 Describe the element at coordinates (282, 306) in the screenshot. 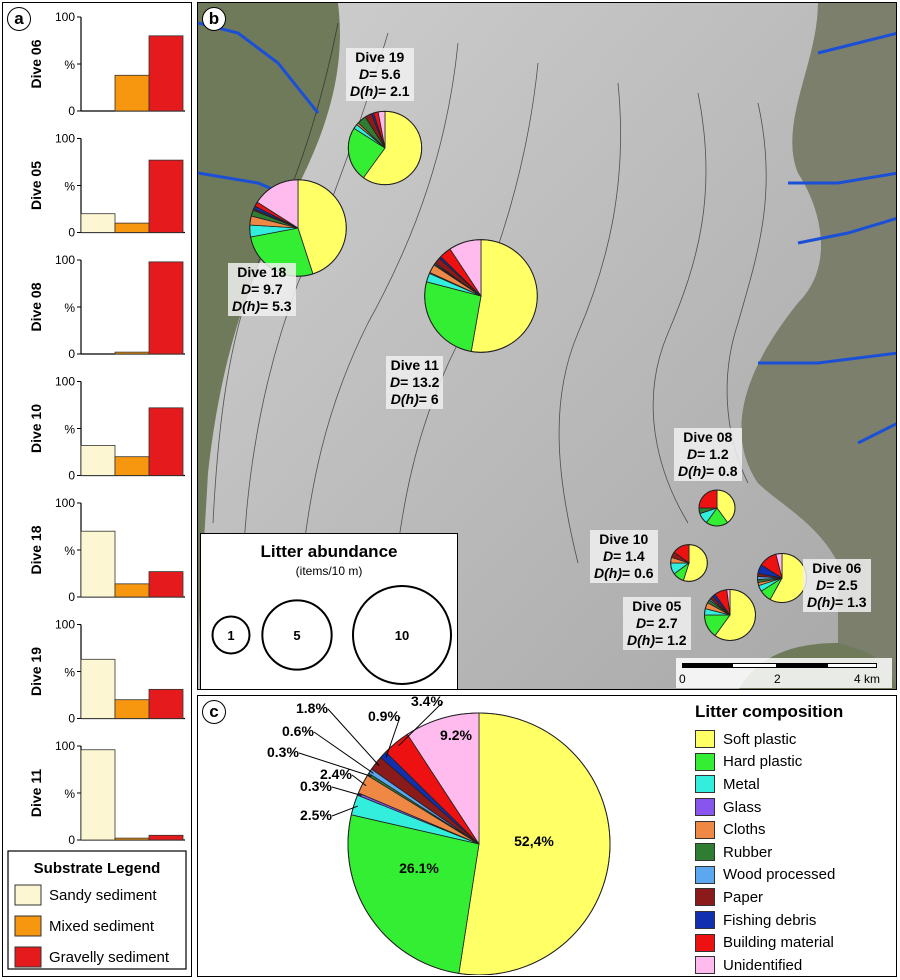

I see `dive-18-Dh-value: 5.3` at that location.